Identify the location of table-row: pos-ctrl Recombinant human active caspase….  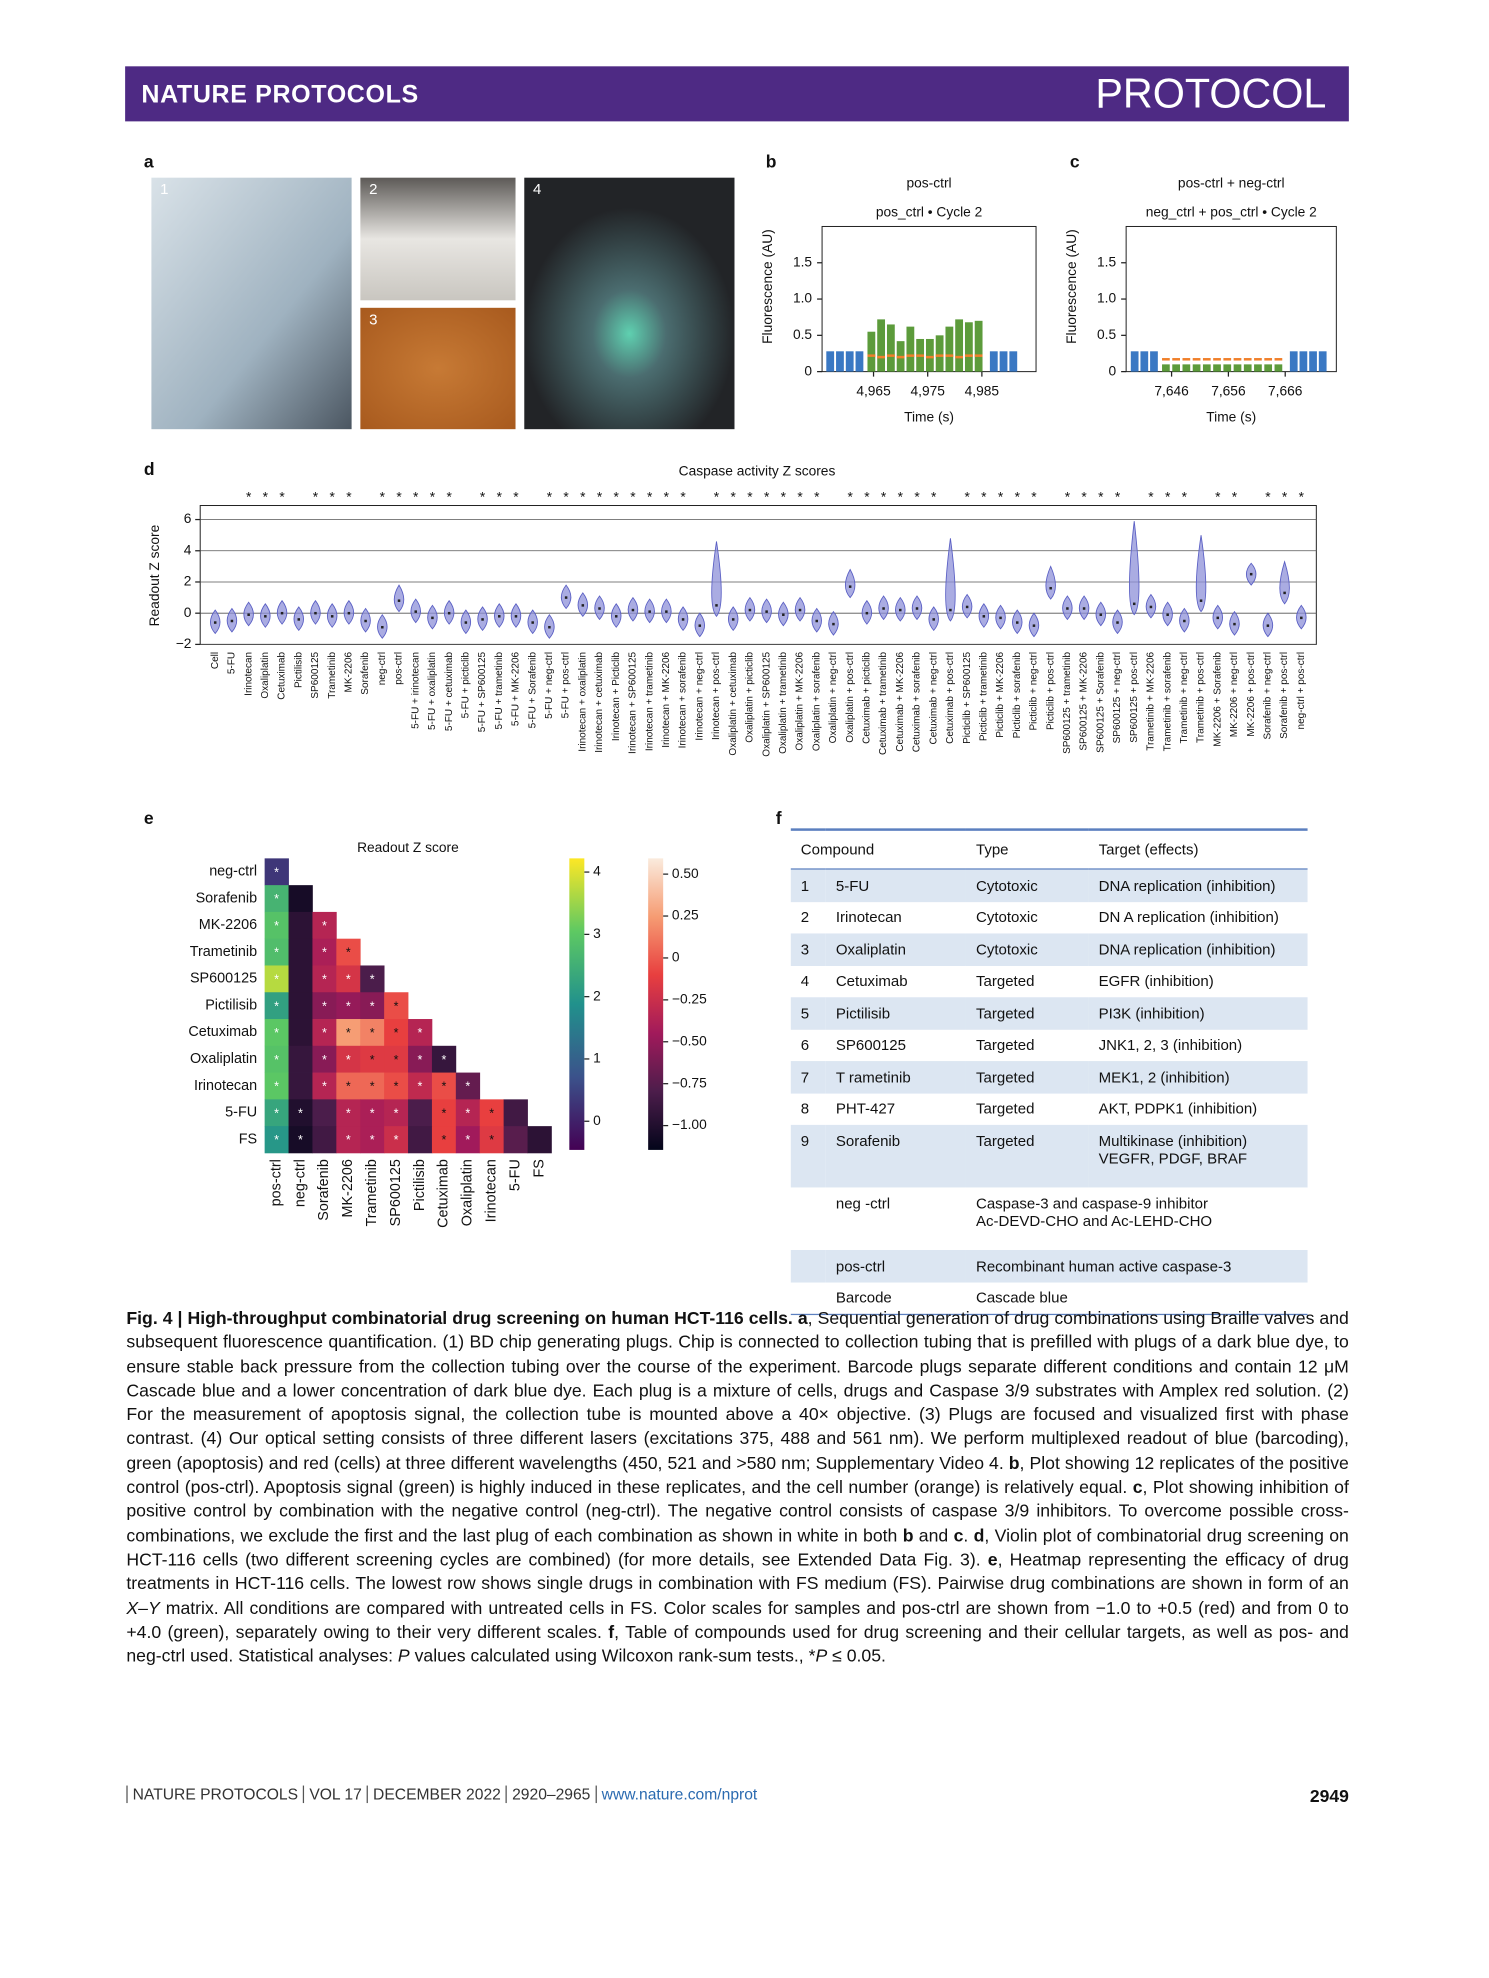
(1049, 1266).